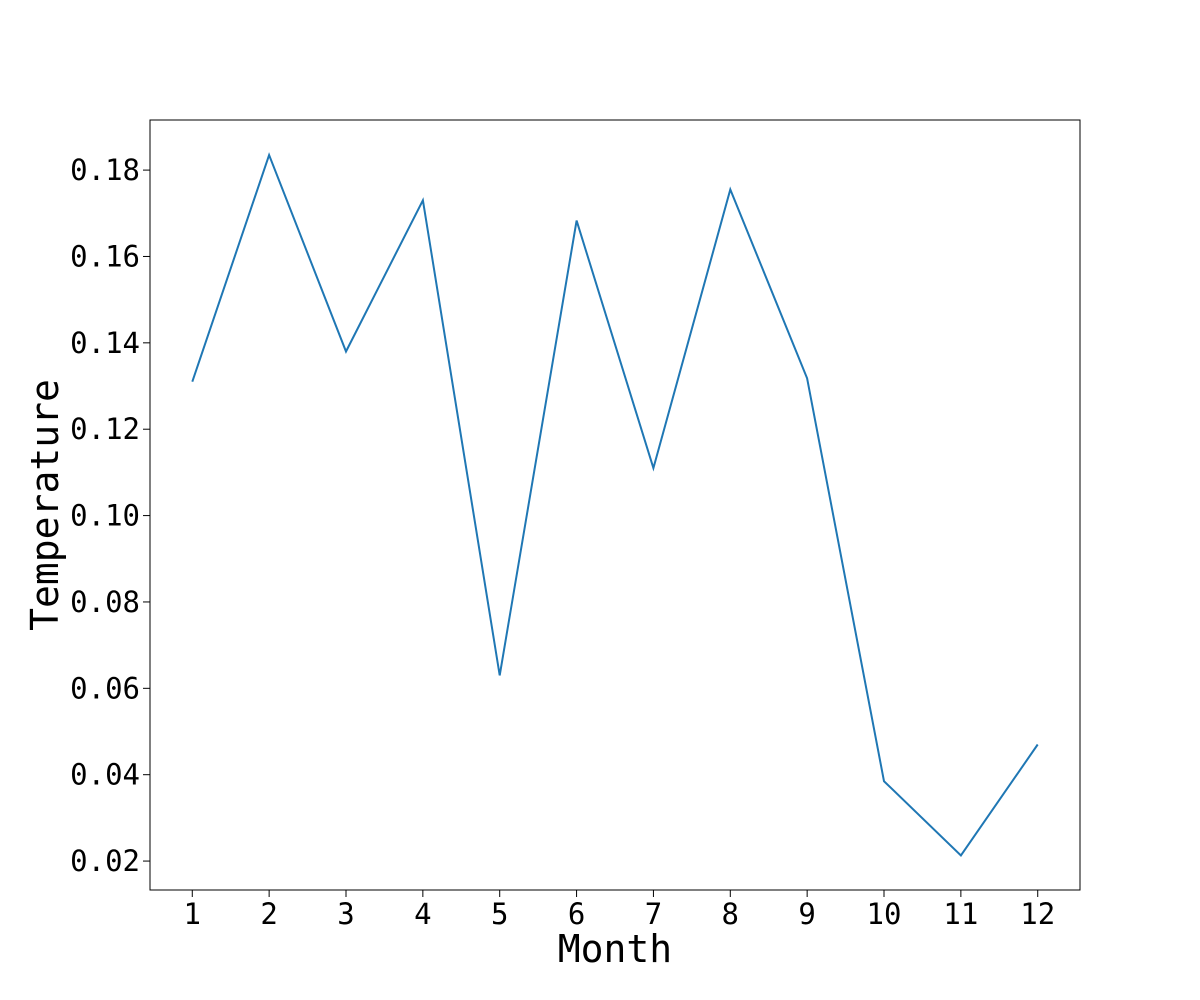 The width and height of the screenshot is (1200, 1000). Describe the element at coordinates (105, 516) in the screenshot. I see `y-tick-label: 0.10` at that location.